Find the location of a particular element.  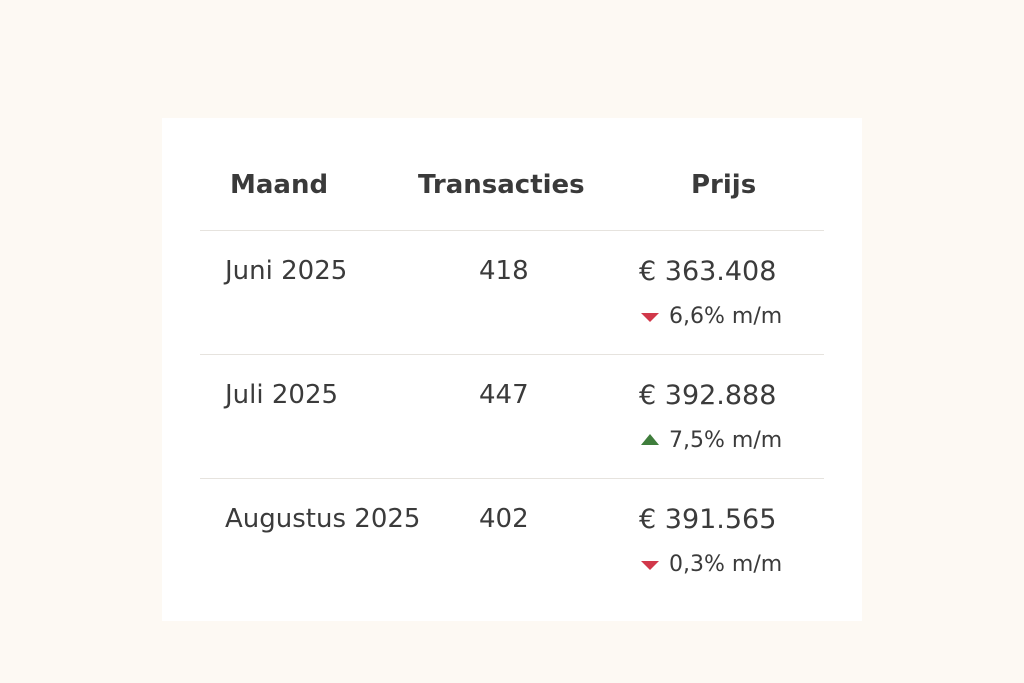

row-change: 0,3% m/m is located at coordinates (711, 564).